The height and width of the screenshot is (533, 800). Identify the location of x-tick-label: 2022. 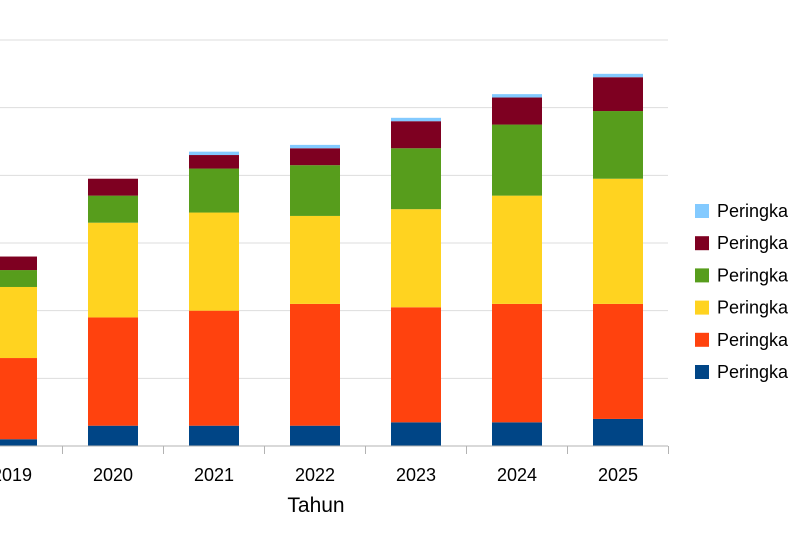
(315, 475).